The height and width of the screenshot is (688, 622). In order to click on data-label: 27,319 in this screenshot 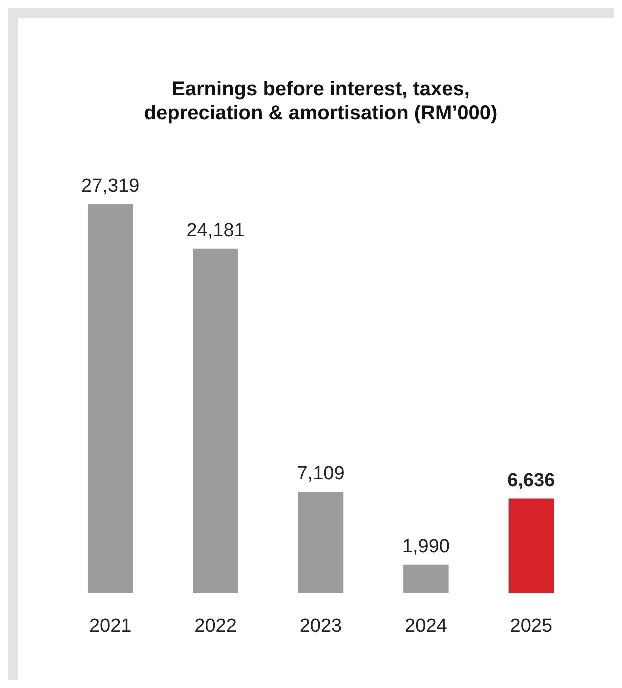, I will do `click(111, 186)`.